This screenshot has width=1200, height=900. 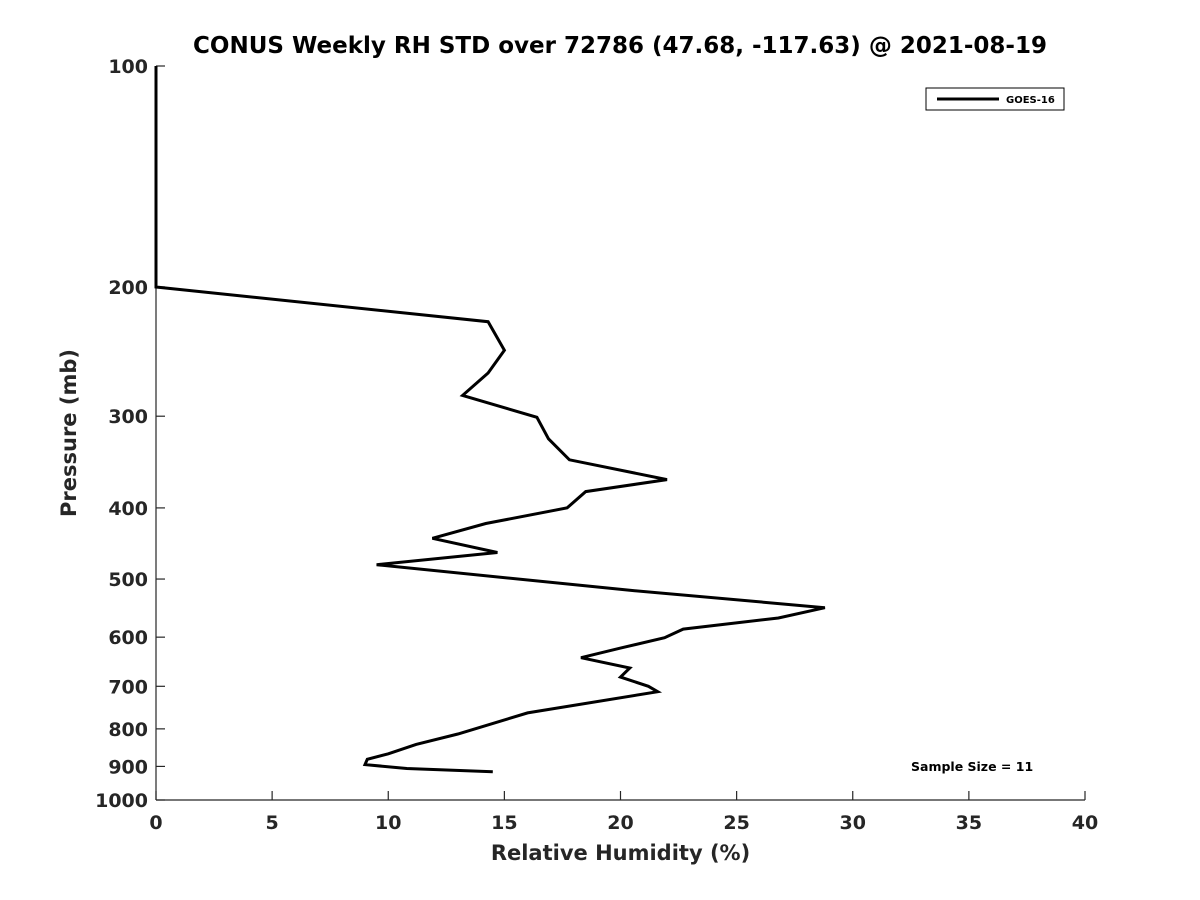 I want to click on y-tick-label: 1000, so click(x=121, y=801).